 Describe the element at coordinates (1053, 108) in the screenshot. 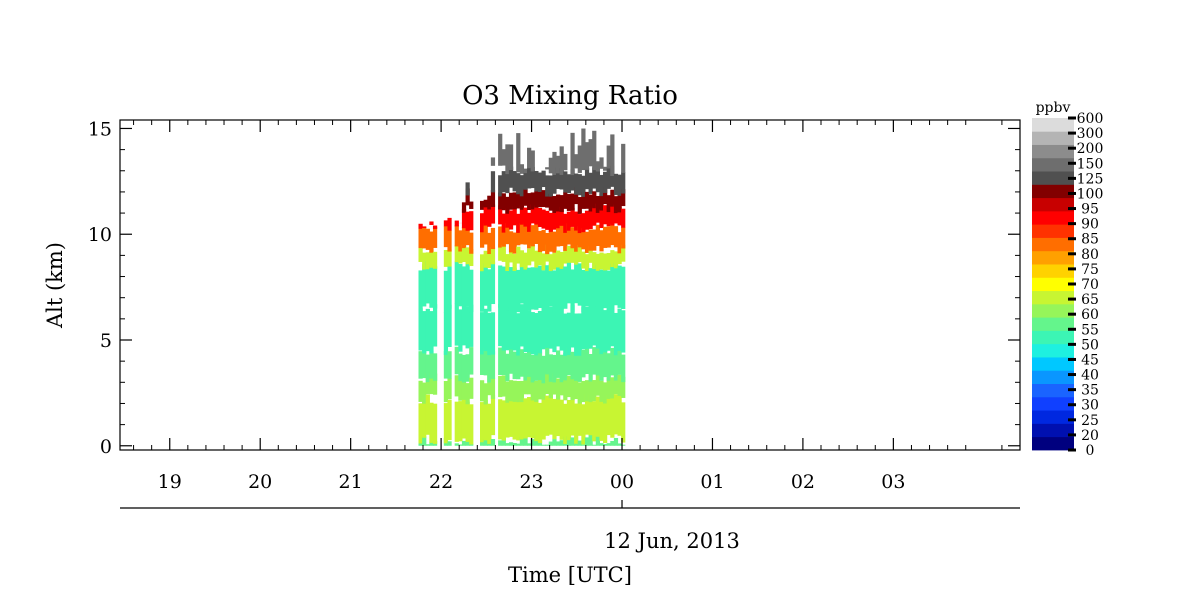

I see `colorbar-unit-label: ppbv` at that location.